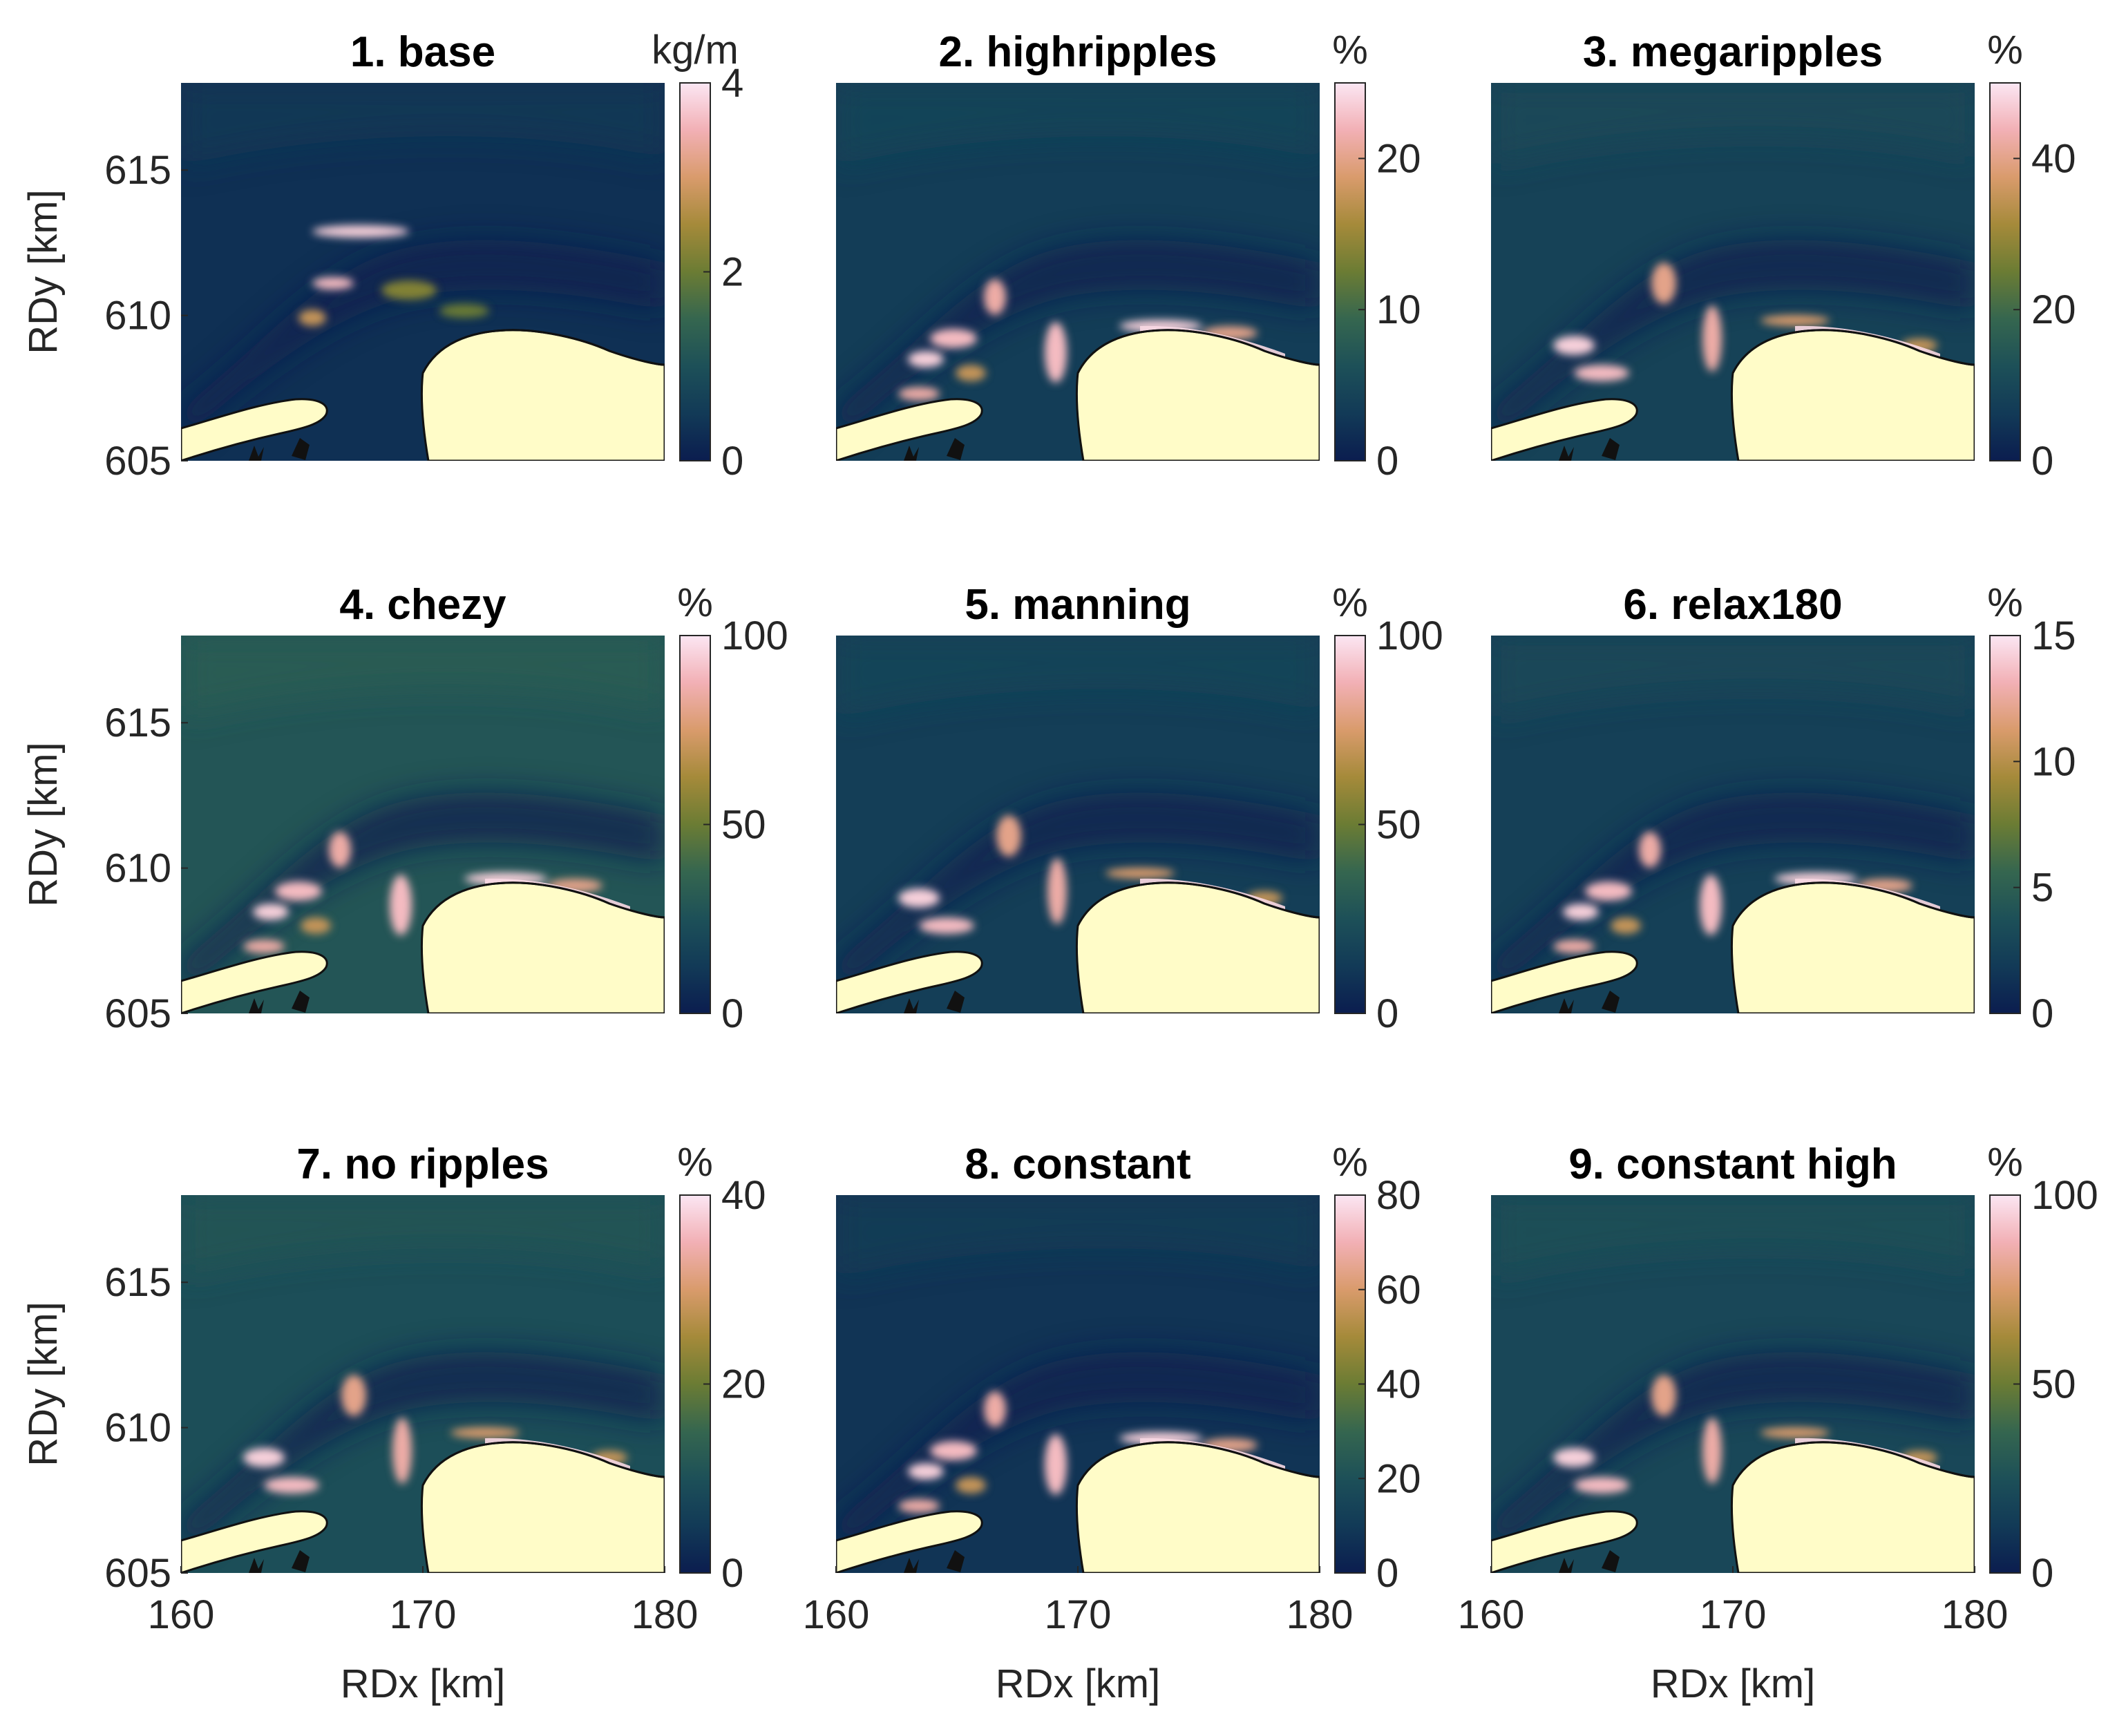 This screenshot has height=1736, width=2126. What do you see at coordinates (1733, 52) in the screenshot?
I see `panel-title: 3. megaripples` at bounding box center [1733, 52].